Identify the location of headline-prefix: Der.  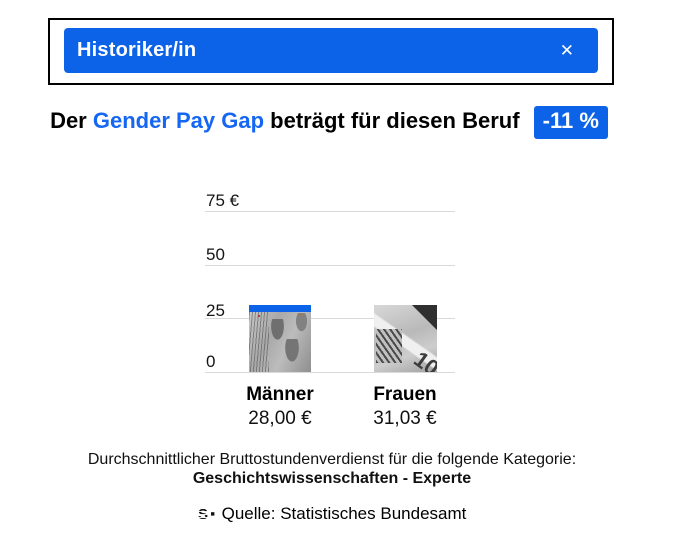
(71, 120).